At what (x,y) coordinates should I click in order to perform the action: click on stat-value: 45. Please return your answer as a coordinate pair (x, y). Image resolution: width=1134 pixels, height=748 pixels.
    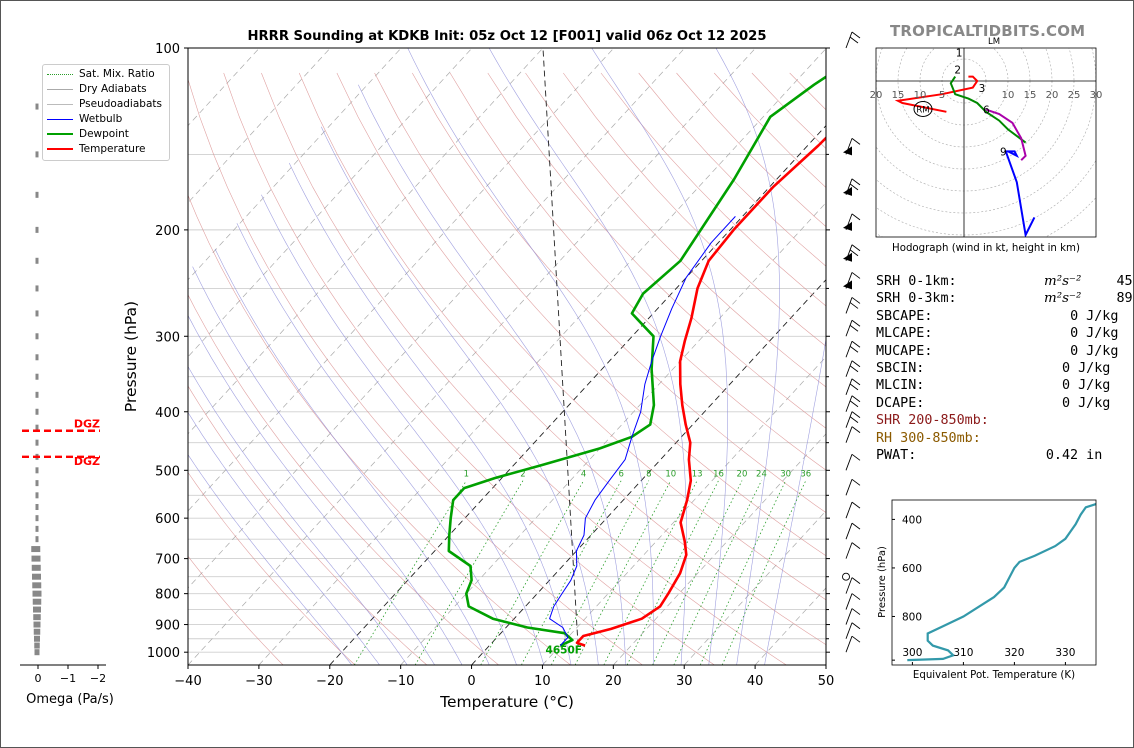
    Looking at the image, I should click on (1124, 281).